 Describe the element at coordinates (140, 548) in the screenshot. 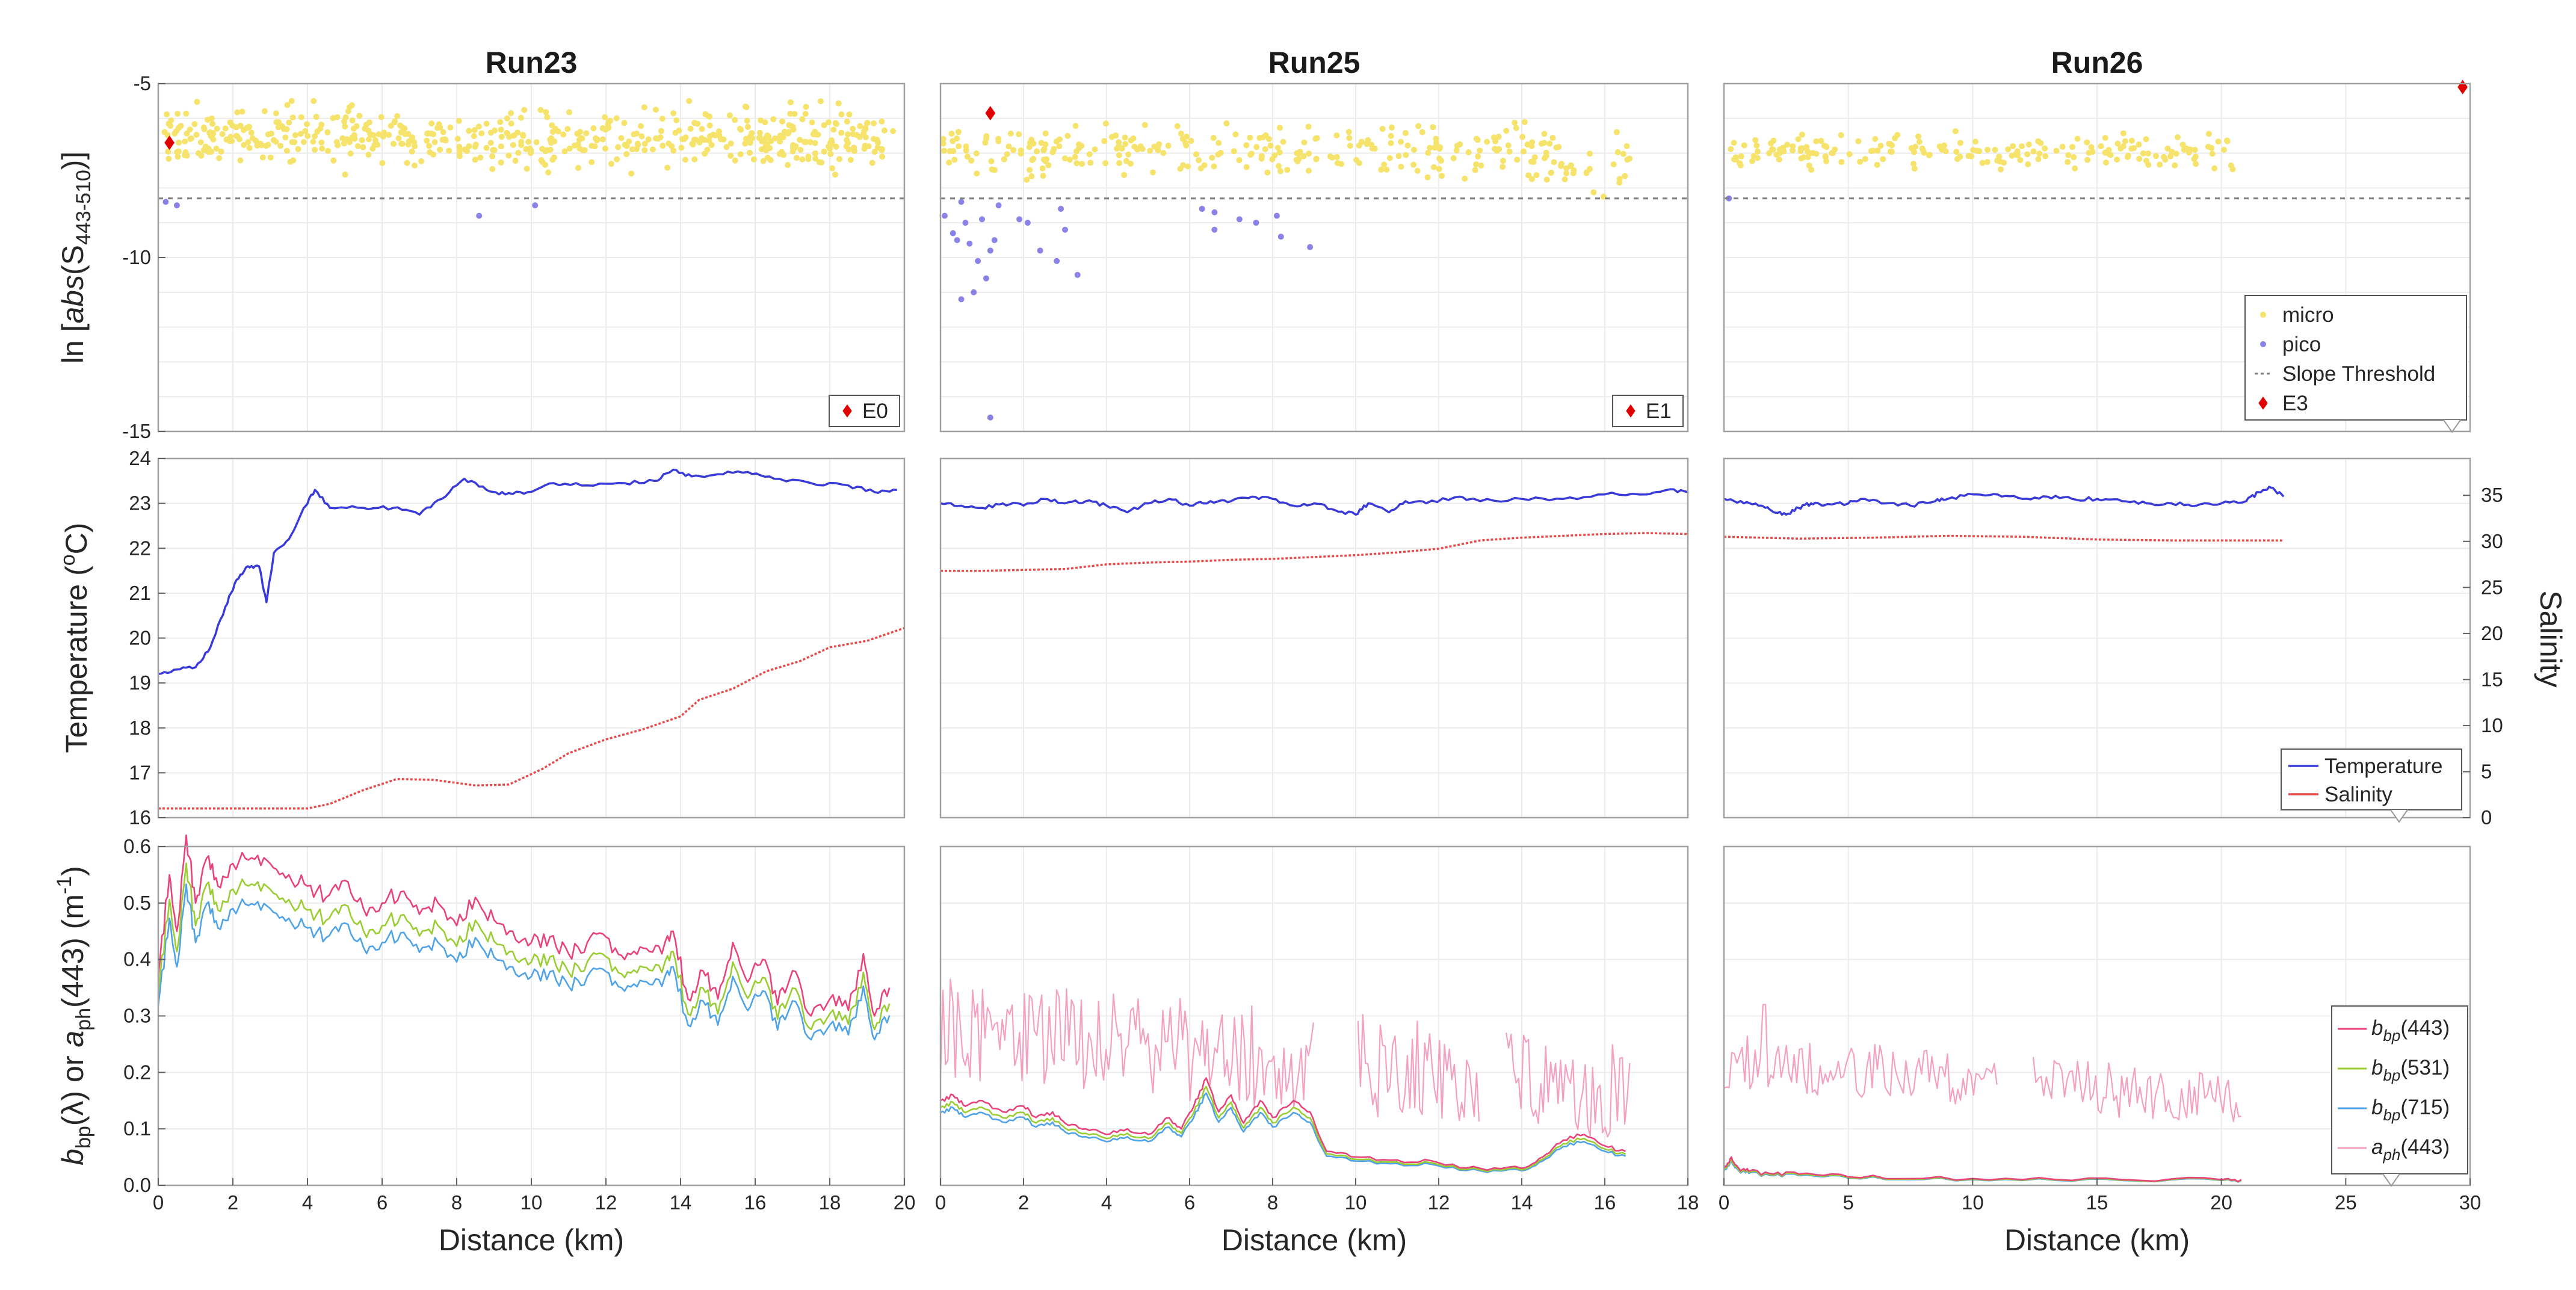

I see `run1-temp-y-tick-label: 22` at that location.